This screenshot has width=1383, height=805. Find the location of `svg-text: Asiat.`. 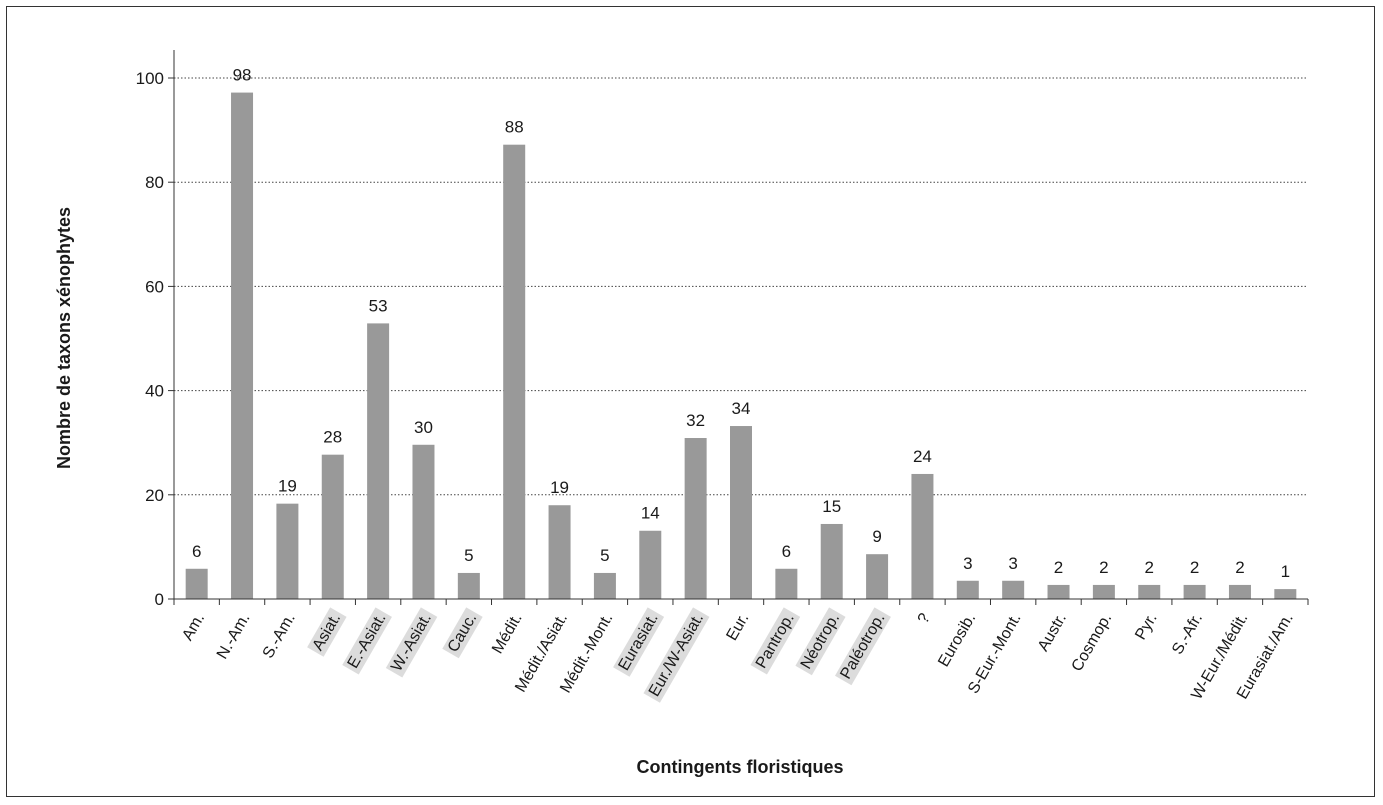

svg-text: Asiat. is located at coordinates (326, 632).